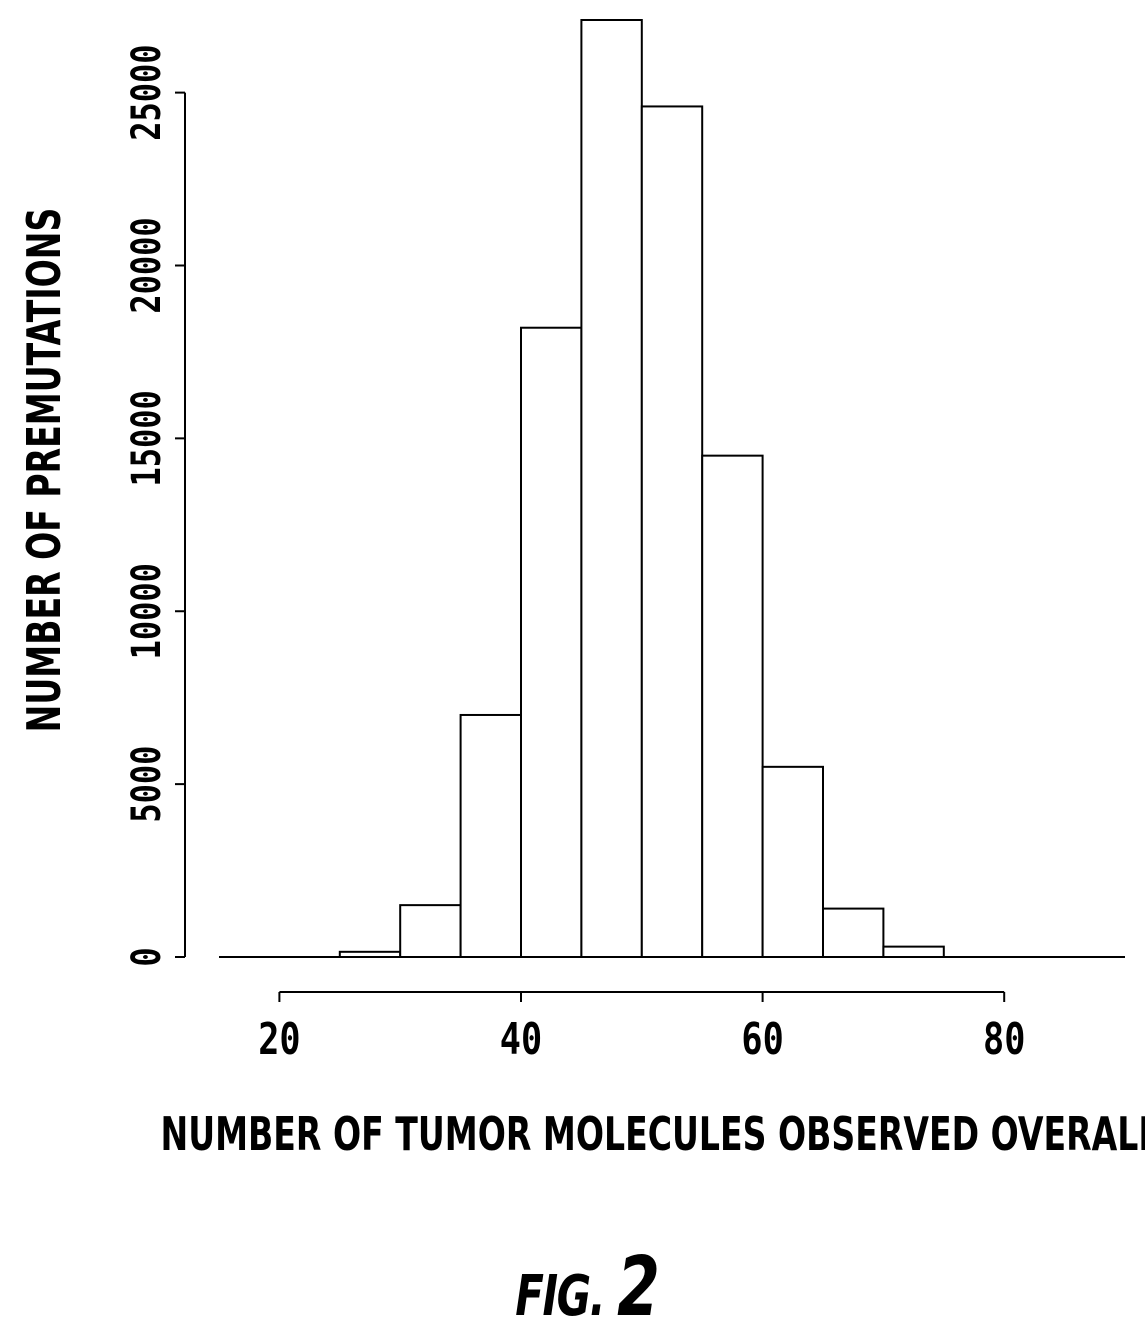 Image resolution: width=1145 pixels, height=1341 pixels. I want to click on figure-label: FIG. 2, so click(587, 1287).